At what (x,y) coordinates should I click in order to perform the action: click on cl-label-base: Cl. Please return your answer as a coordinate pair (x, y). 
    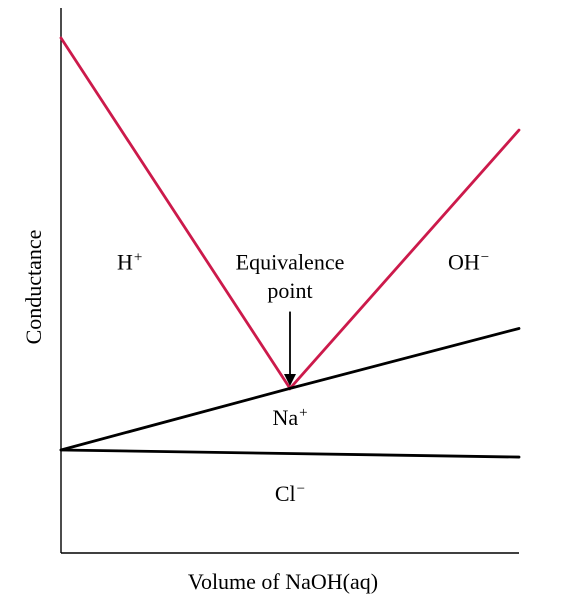
    Looking at the image, I should click on (285, 493).